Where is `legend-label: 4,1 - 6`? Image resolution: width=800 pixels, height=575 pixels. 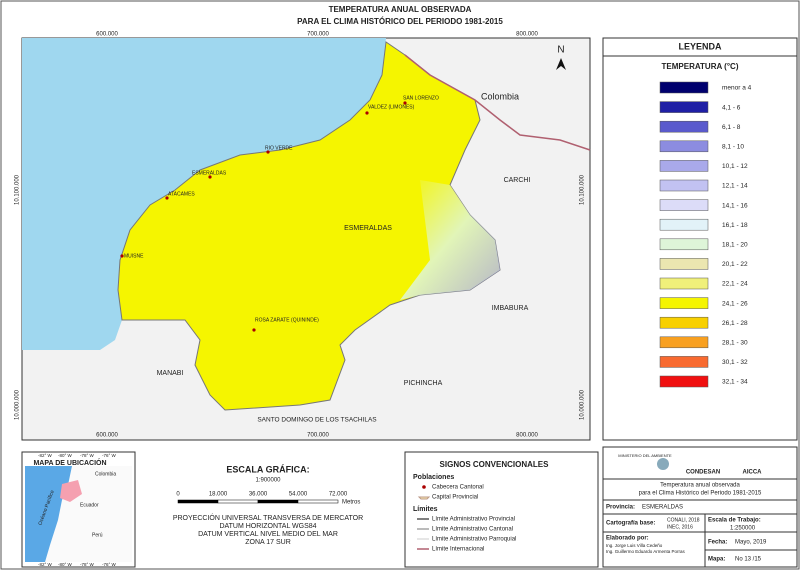
legend-label: 4,1 - 6 is located at coordinates (731, 107).